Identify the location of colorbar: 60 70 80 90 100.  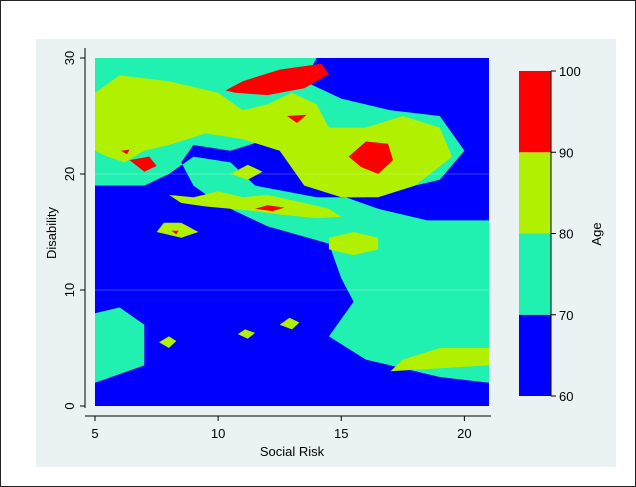
(550, 234).